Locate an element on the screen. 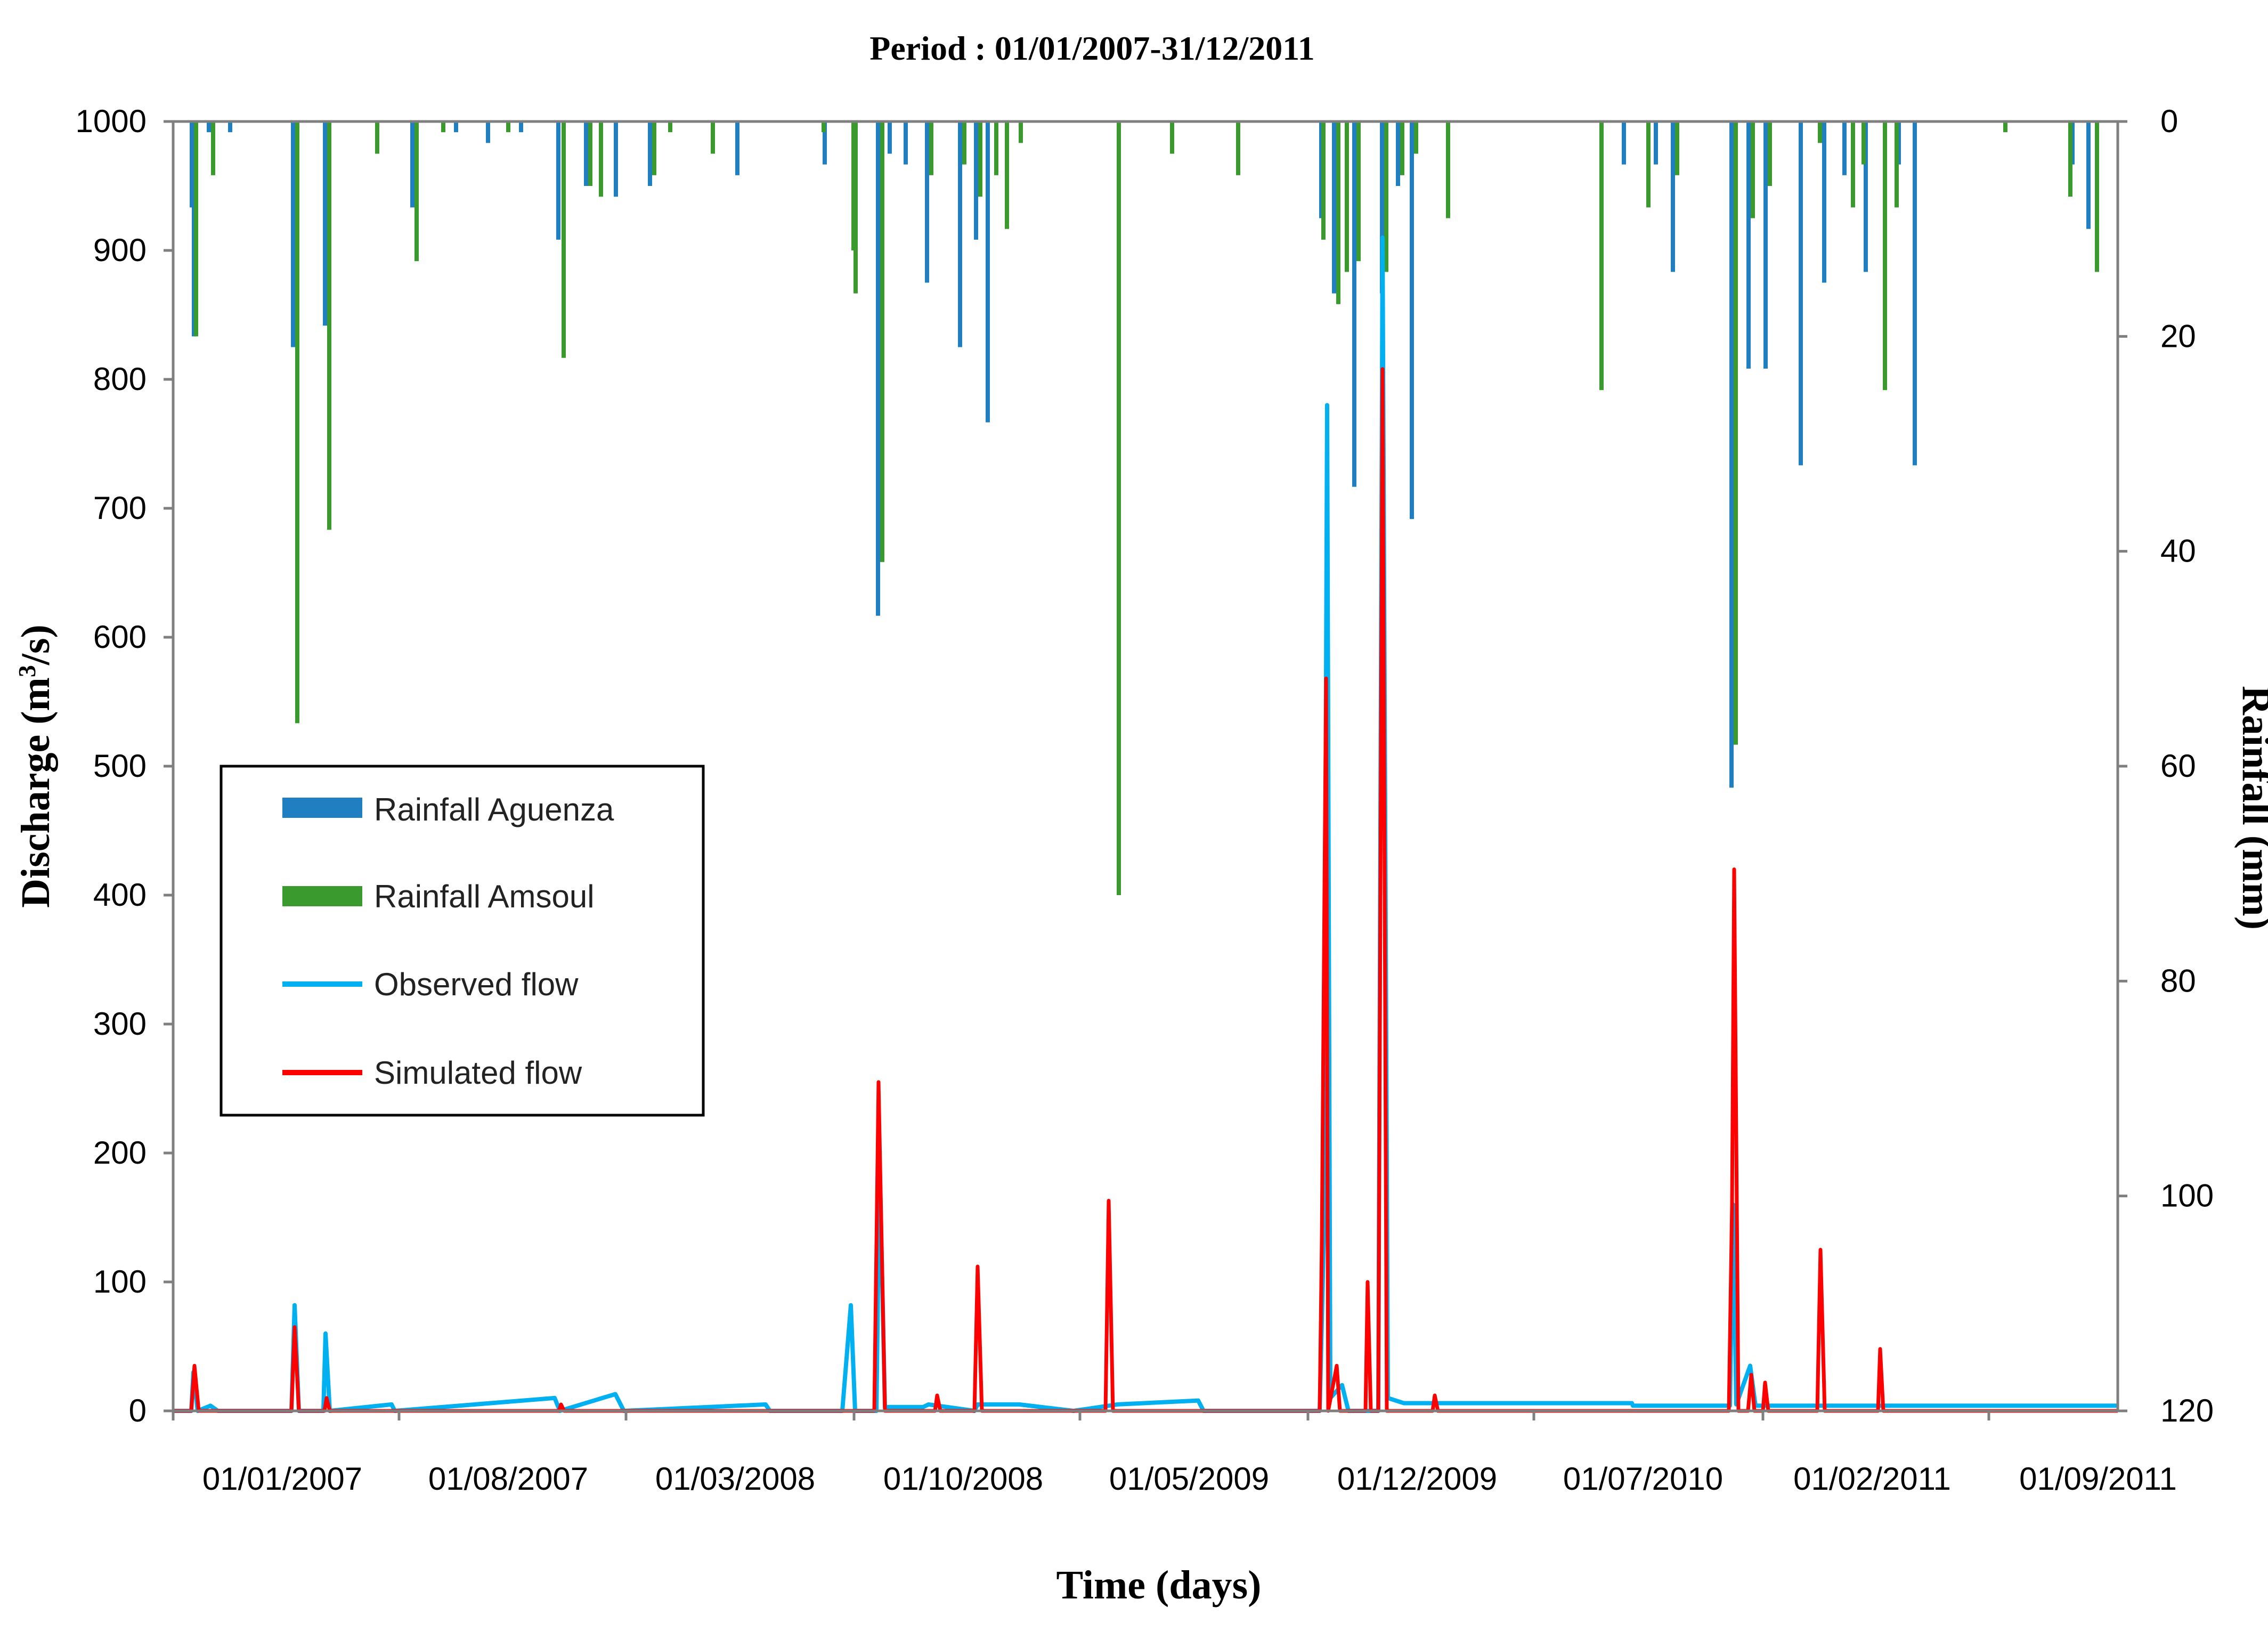  legend-label-aguenza: Rainfall Aguenza is located at coordinates (494, 810).